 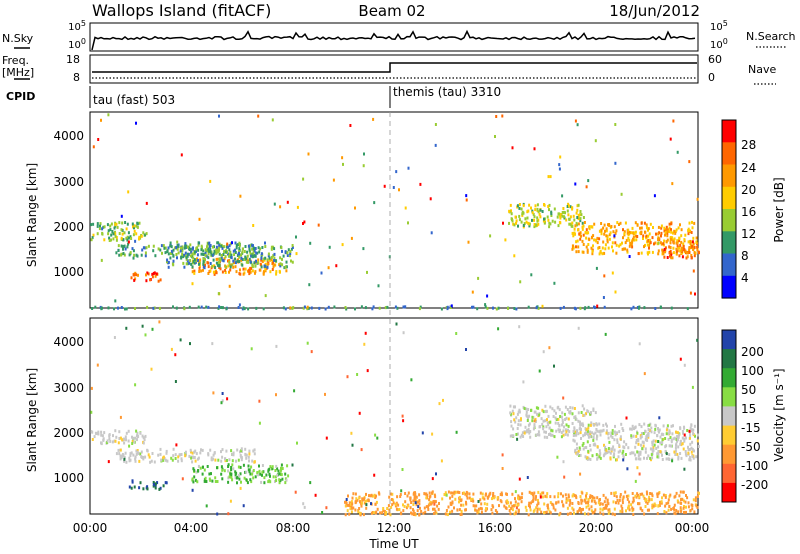 I want to click on velocity-cbar-tick-m50: -50, so click(x=751, y=447).